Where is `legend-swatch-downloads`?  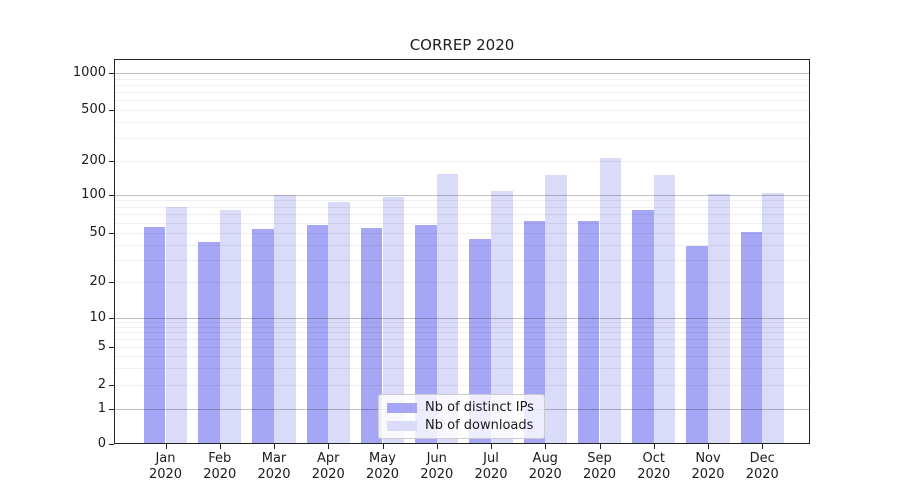 legend-swatch-downloads is located at coordinates (402, 425).